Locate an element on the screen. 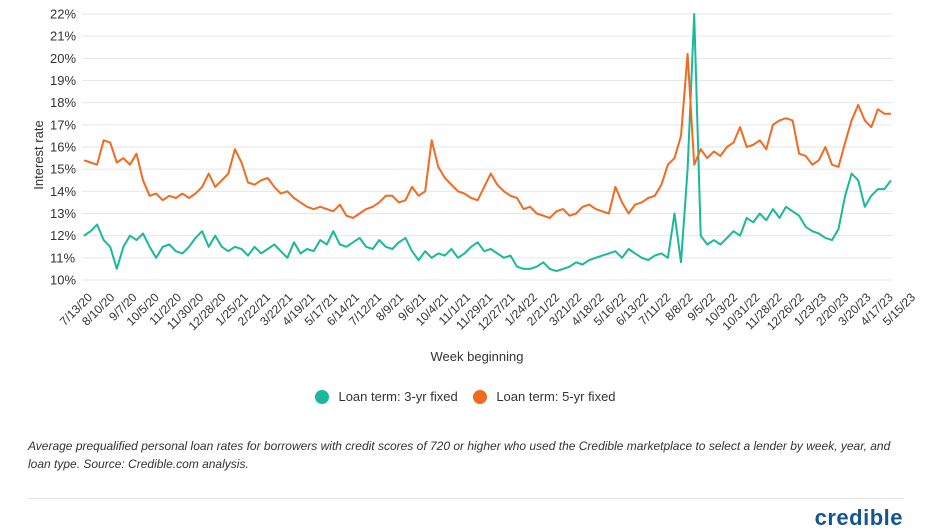 Image resolution: width=931 pixels, height=531 pixels. legend-label-3yr: Loan term: 3-yr fixed is located at coordinates (398, 396).